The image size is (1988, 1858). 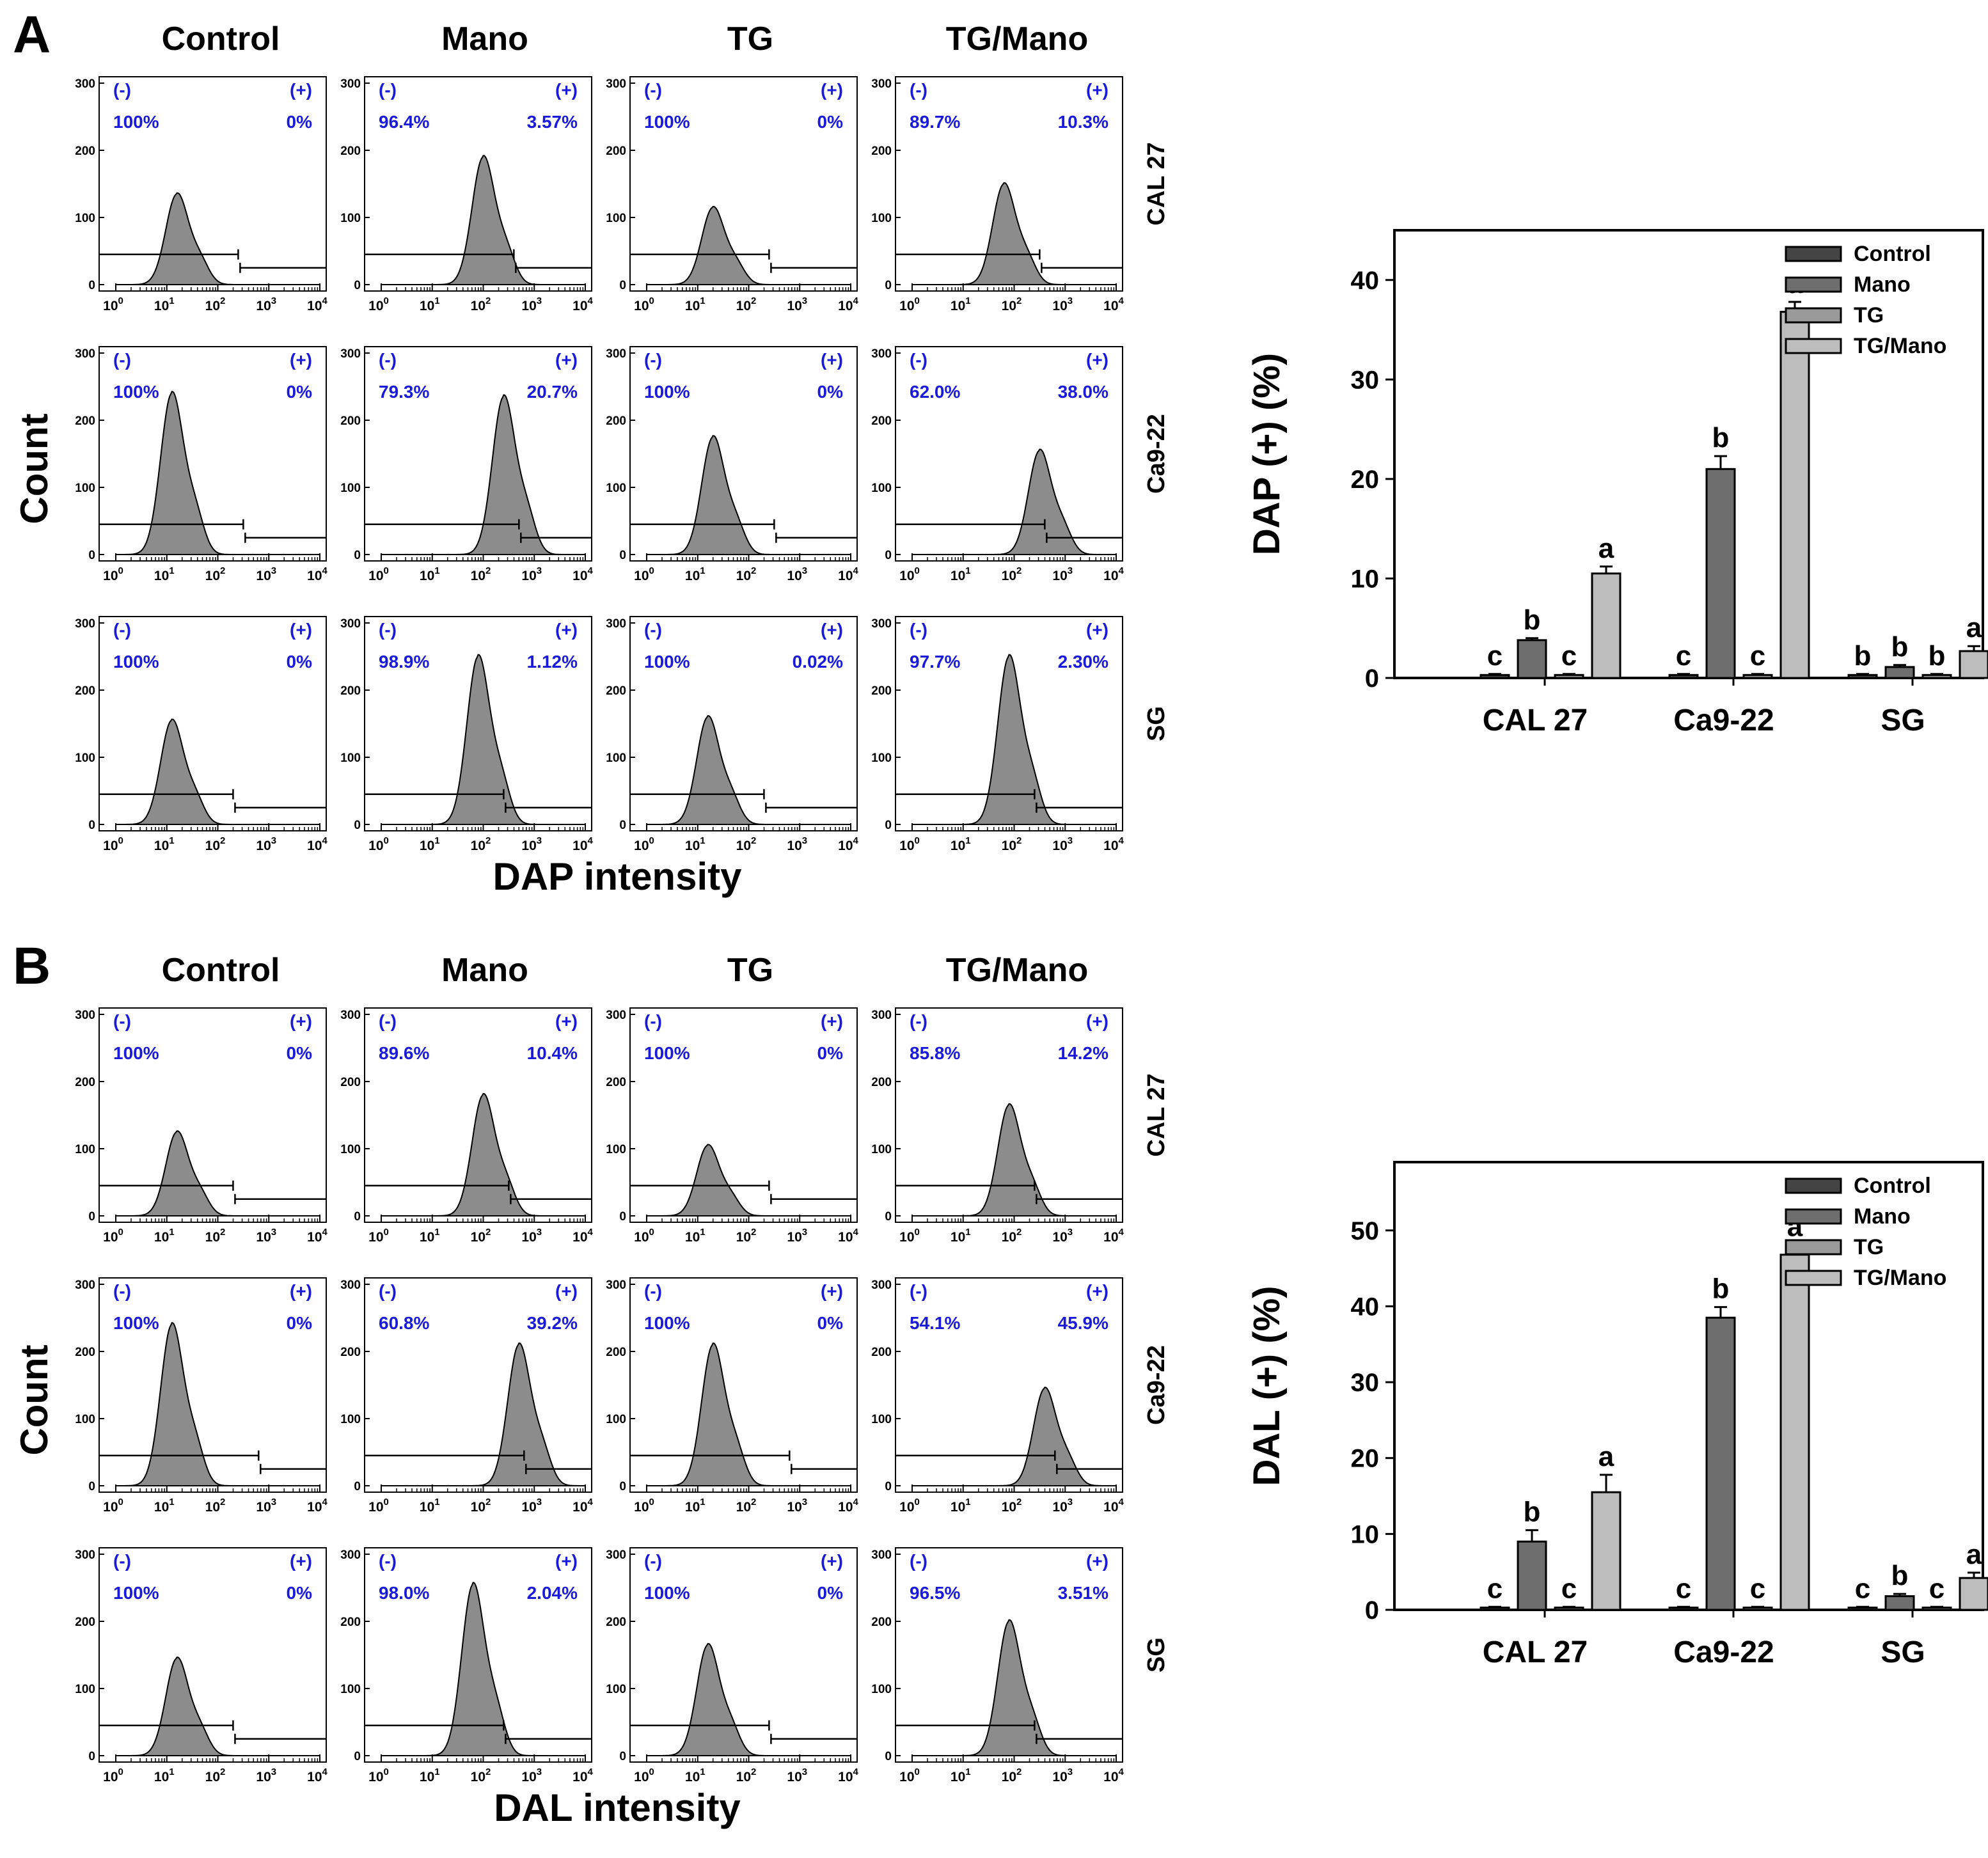 What do you see at coordinates (753, 840) in the screenshot?
I see `x-tick-exponent: 2` at bounding box center [753, 840].